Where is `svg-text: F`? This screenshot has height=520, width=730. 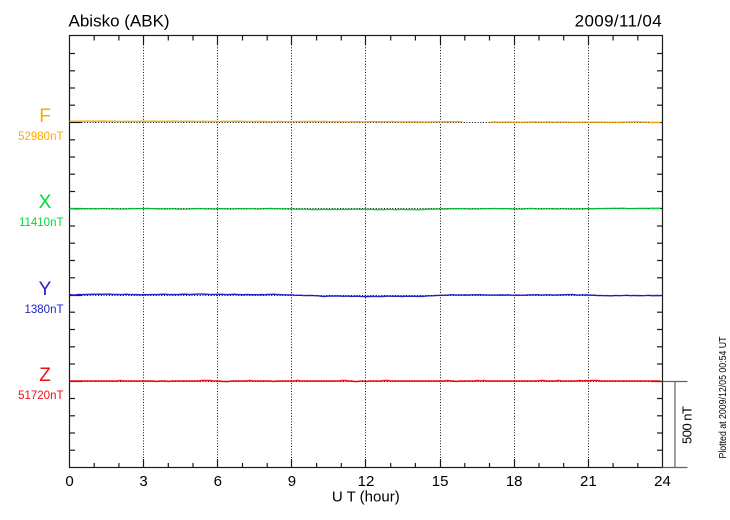
svg-text: F is located at coordinates (45, 116).